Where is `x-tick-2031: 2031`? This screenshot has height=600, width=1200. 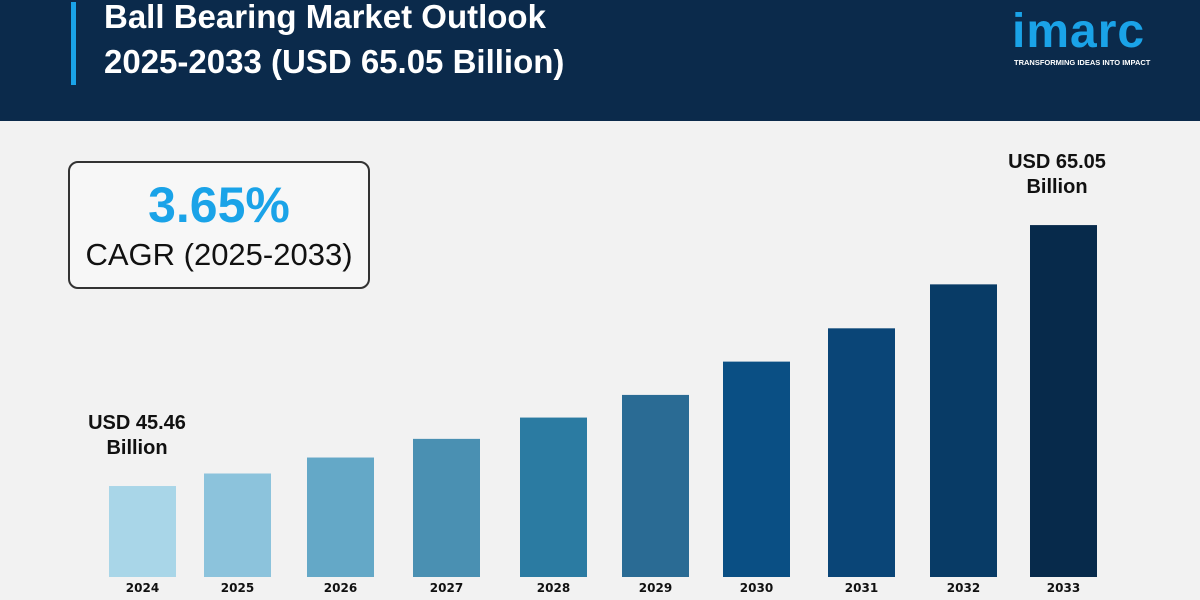 x-tick-2031: 2031 is located at coordinates (861, 588).